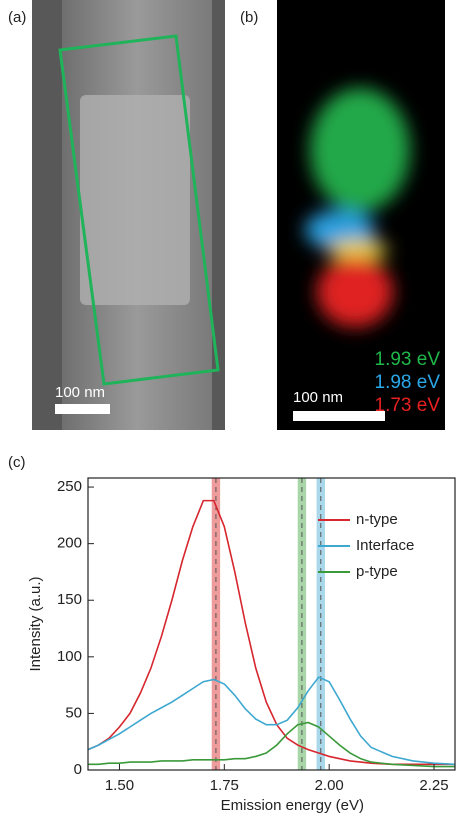  Describe the element at coordinates (357, 207) in the screenshot. I see `cl-blobs` at that location.